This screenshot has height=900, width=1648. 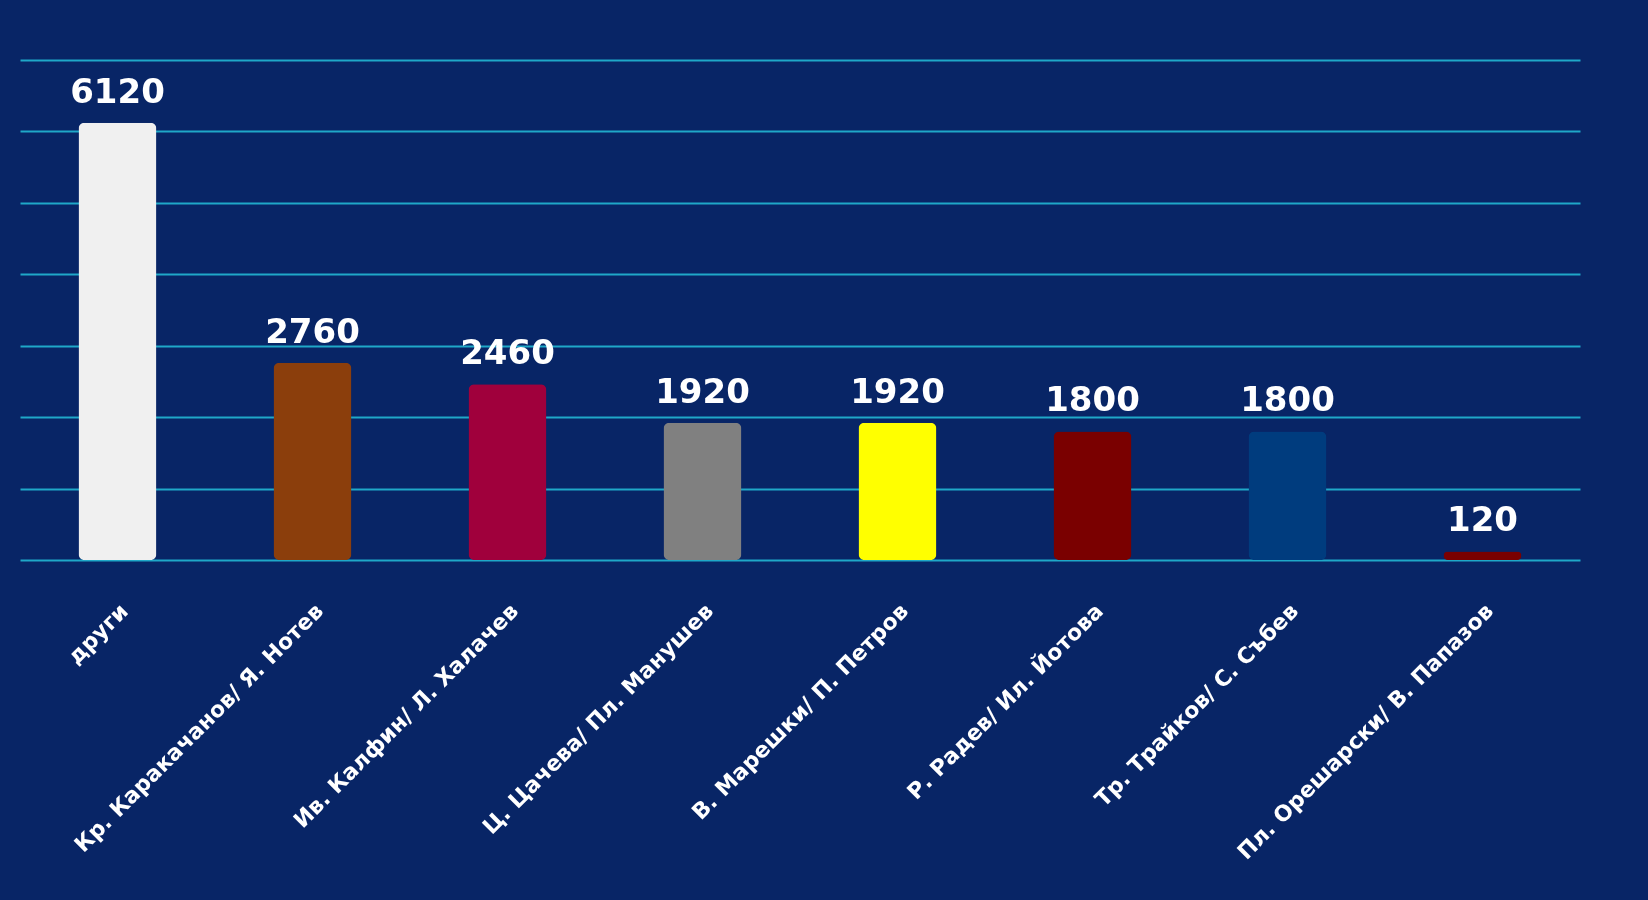 I want to click on data-label: 120, so click(x=1482, y=519).